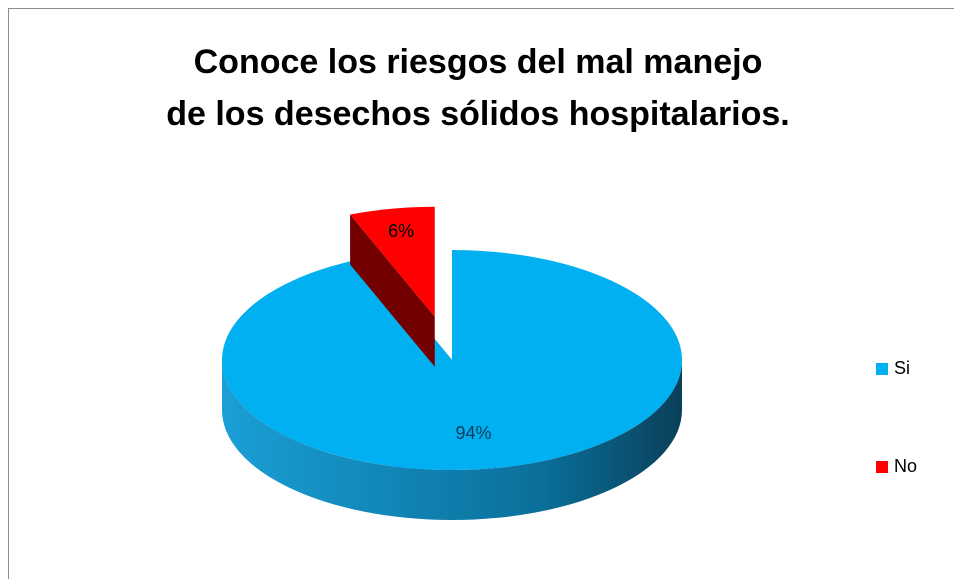  What do you see at coordinates (474, 433) in the screenshot?
I see `data-label: 94%` at bounding box center [474, 433].